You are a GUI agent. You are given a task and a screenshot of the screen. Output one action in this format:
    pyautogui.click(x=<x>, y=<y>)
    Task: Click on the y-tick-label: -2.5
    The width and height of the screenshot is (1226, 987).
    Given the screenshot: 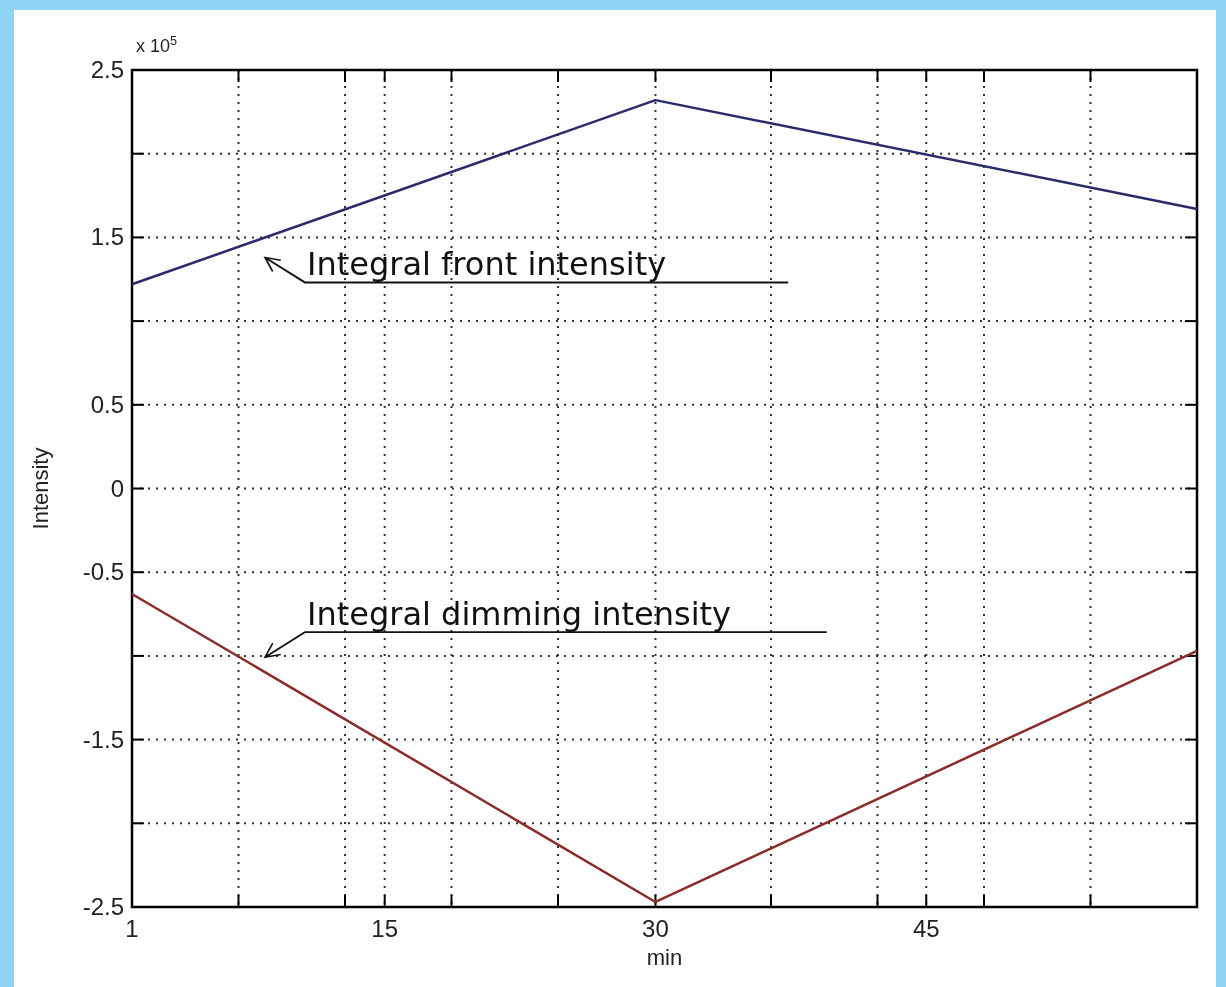 What is the action you would take?
    pyautogui.click(x=103, y=906)
    